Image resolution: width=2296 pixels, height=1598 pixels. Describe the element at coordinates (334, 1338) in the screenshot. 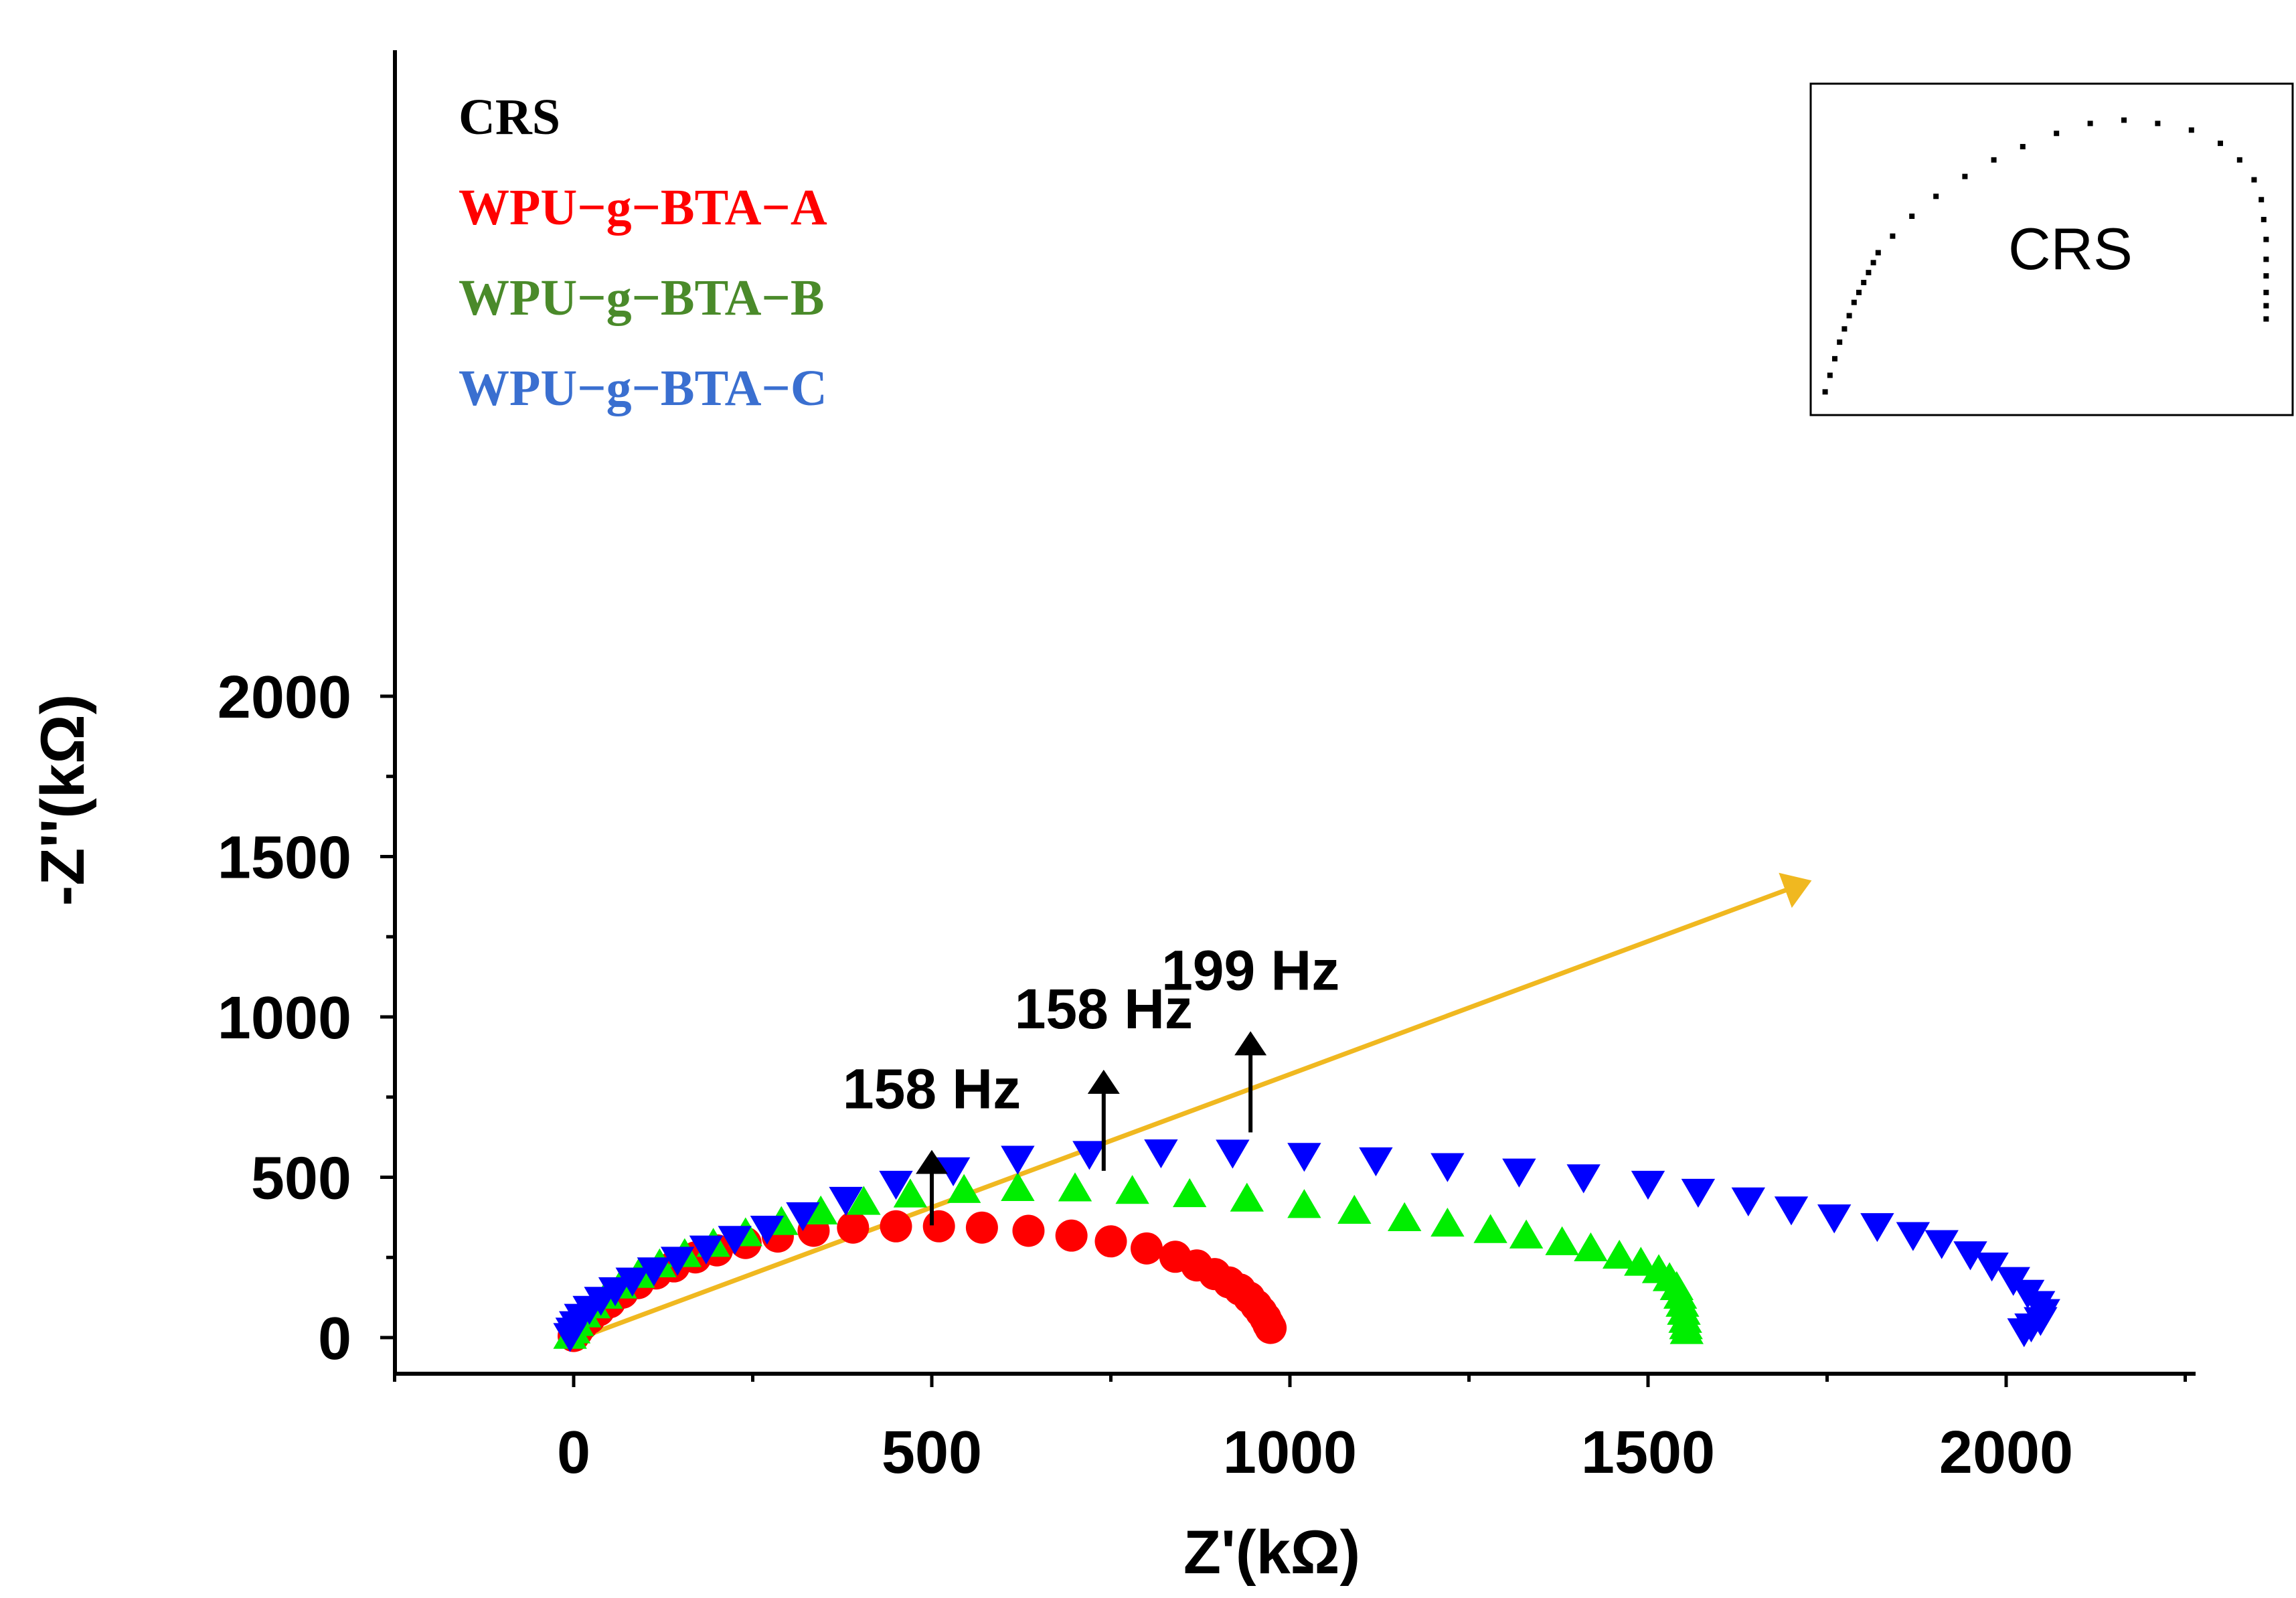

I see `y-tick-label: 0` at that location.